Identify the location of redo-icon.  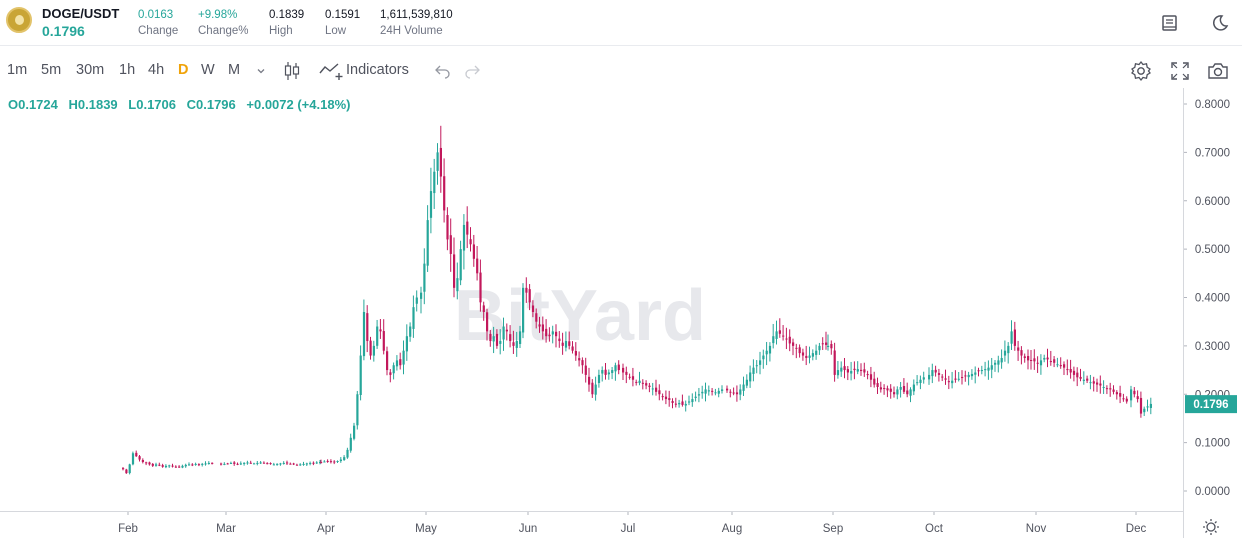
(472, 71).